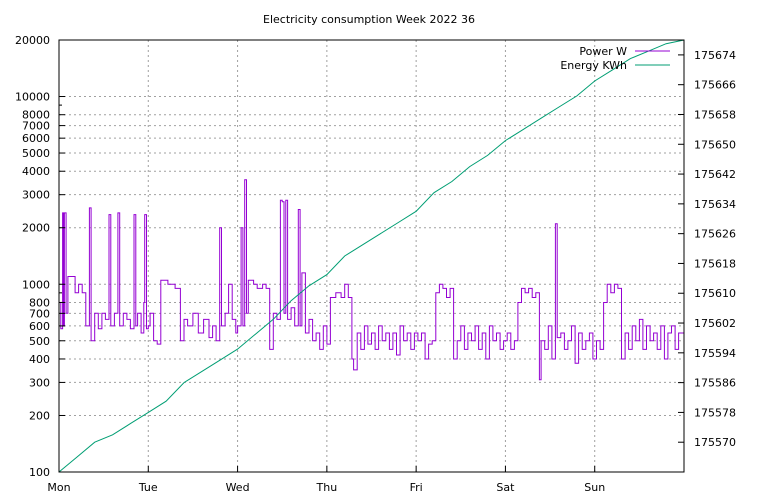 Image resolution: width=768 pixels, height=500 pixels. I want to click on y-right-tick-label: 175578, so click(715, 412).